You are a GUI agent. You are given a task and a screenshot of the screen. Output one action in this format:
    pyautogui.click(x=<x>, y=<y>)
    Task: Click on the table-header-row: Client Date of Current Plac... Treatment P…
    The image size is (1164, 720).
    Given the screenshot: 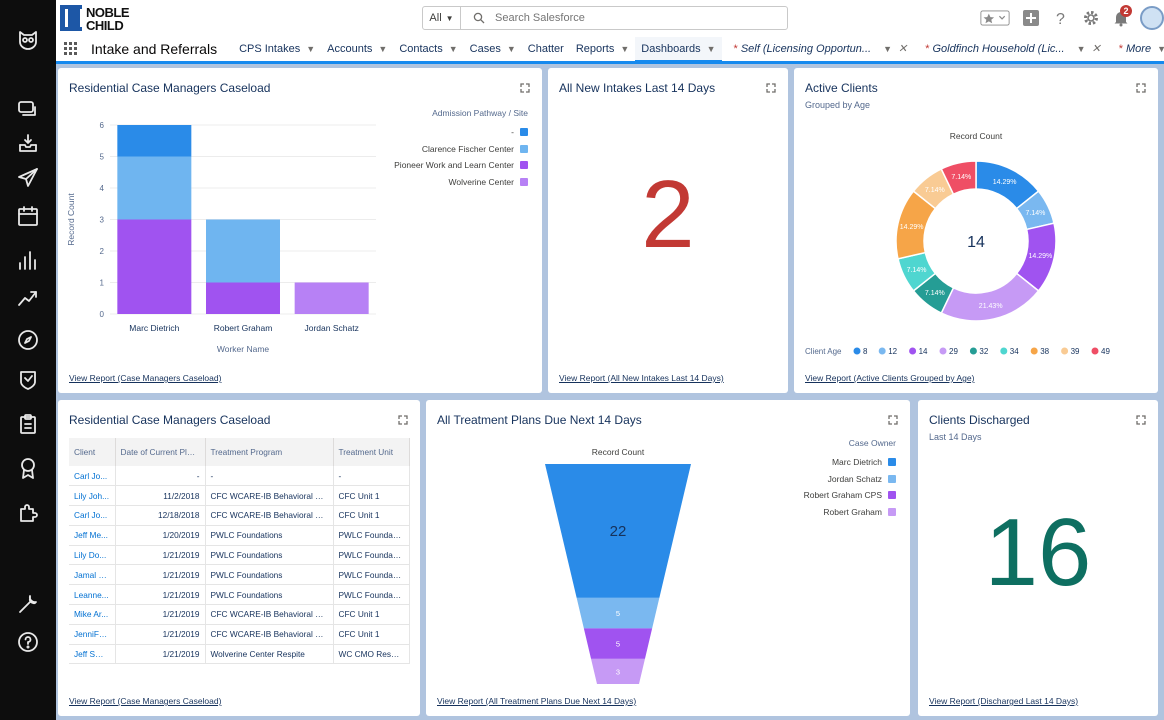 What is the action you would take?
    pyautogui.click(x=239, y=452)
    